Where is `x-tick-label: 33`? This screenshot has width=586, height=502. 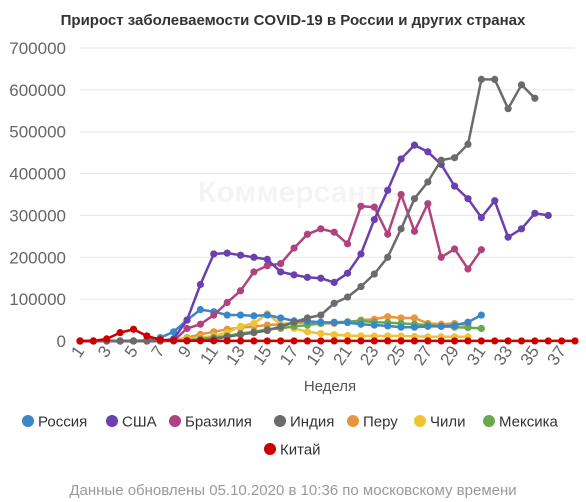 x-tick-label: 33 is located at coordinates (503, 355).